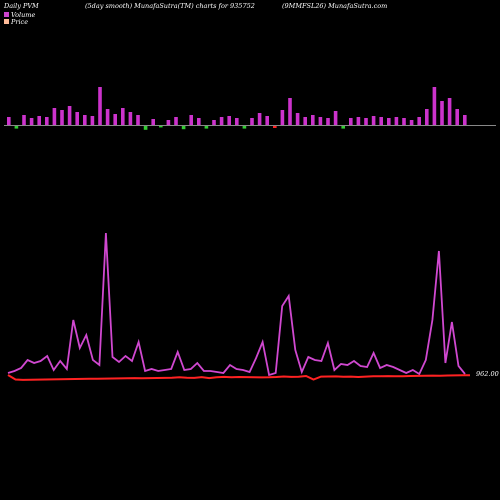  What do you see at coordinates (6, 21) in the screenshot?
I see `legend-price-swatch` at bounding box center [6, 21].